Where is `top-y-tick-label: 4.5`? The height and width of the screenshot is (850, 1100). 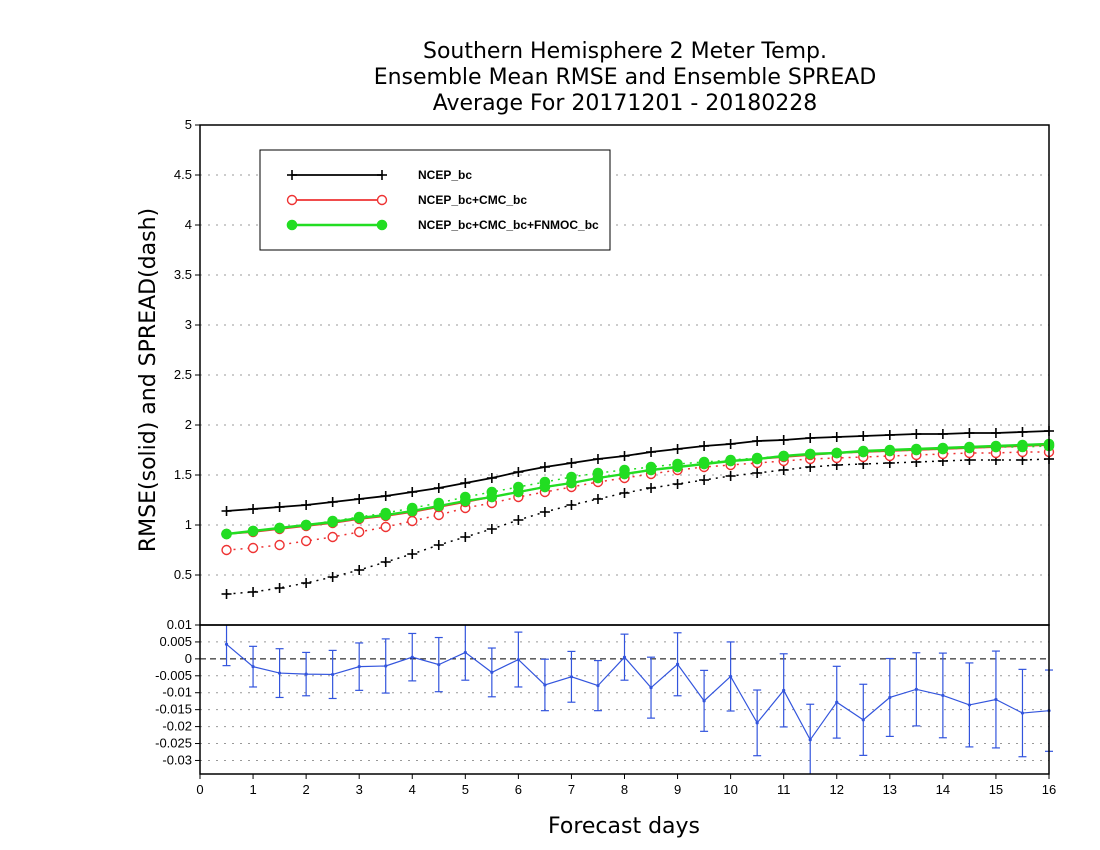 top-y-tick-label: 4.5 is located at coordinates (183, 174).